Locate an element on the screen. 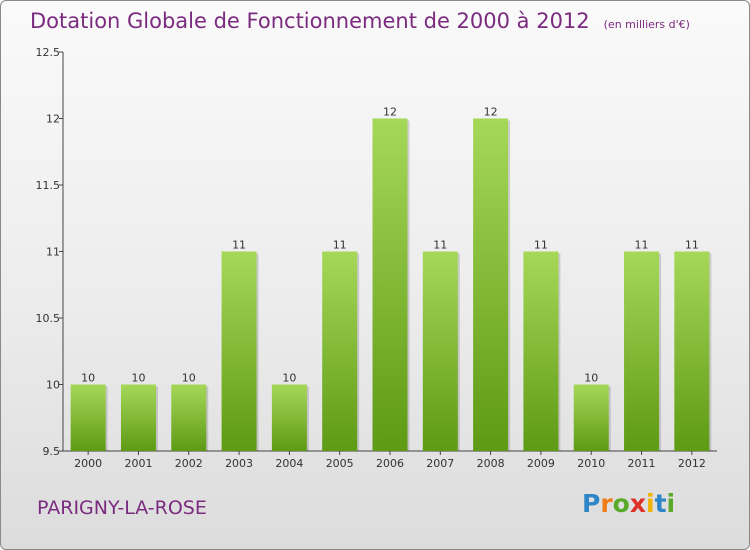 Image resolution: width=750 pixels, height=550 pixels. x-tick-label: 2006 is located at coordinates (390, 463).